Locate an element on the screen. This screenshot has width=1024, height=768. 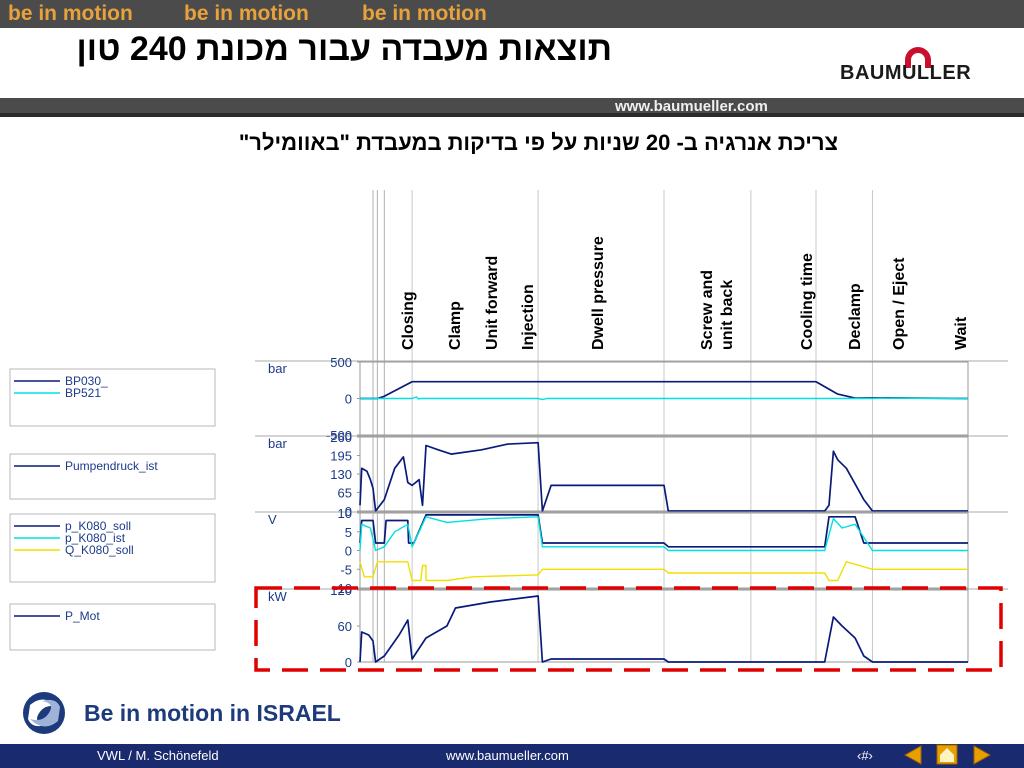
footer-url: www.baumueller.com is located at coordinates (507, 755).